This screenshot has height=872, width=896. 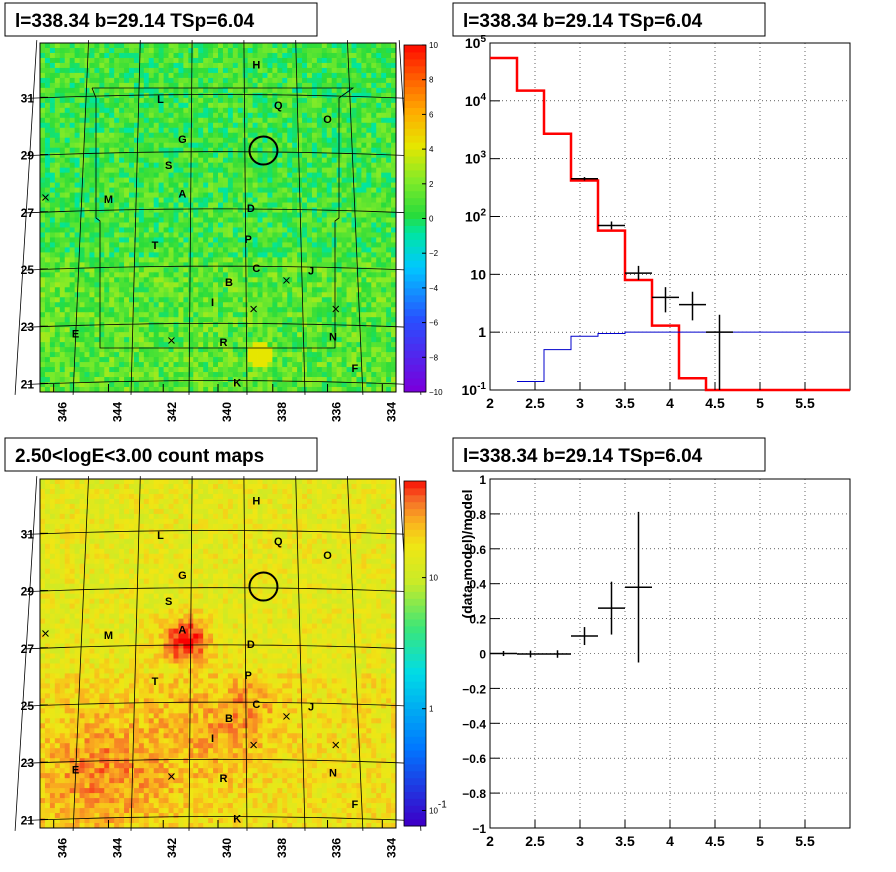 I want to click on y-tick-label: 27, so click(x=28, y=213).